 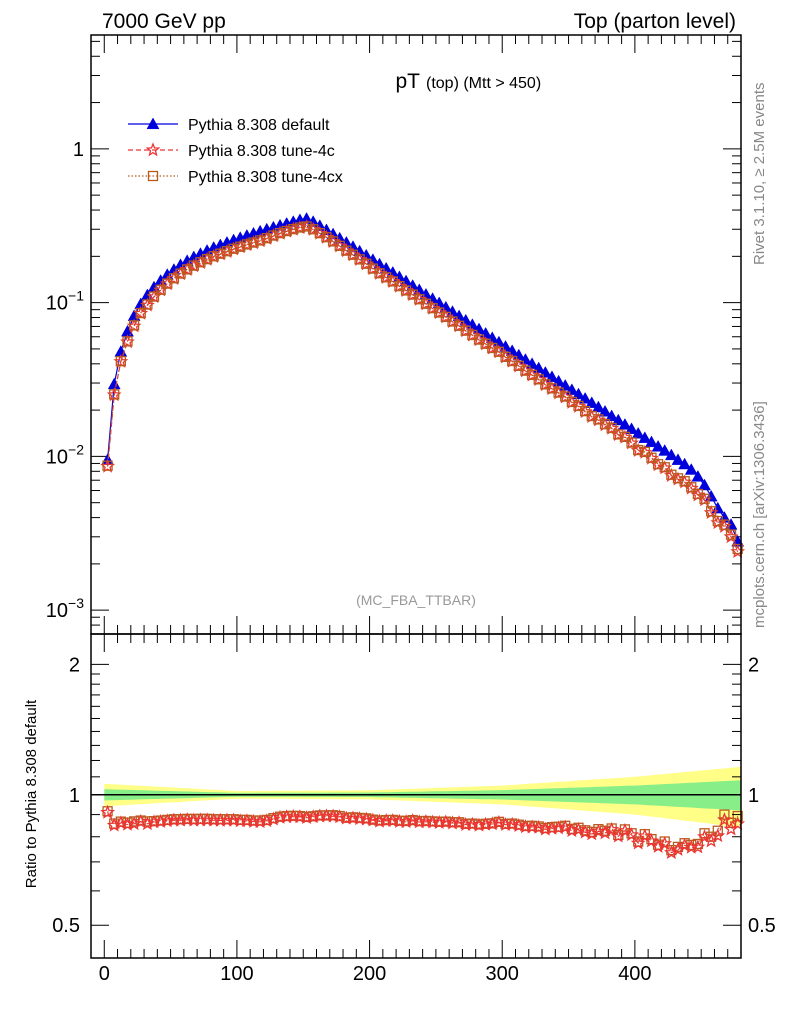 What do you see at coordinates (31, 793) in the screenshot?
I see `ratio-ylabel: Ratio to Pythia 8.308 default` at bounding box center [31, 793].